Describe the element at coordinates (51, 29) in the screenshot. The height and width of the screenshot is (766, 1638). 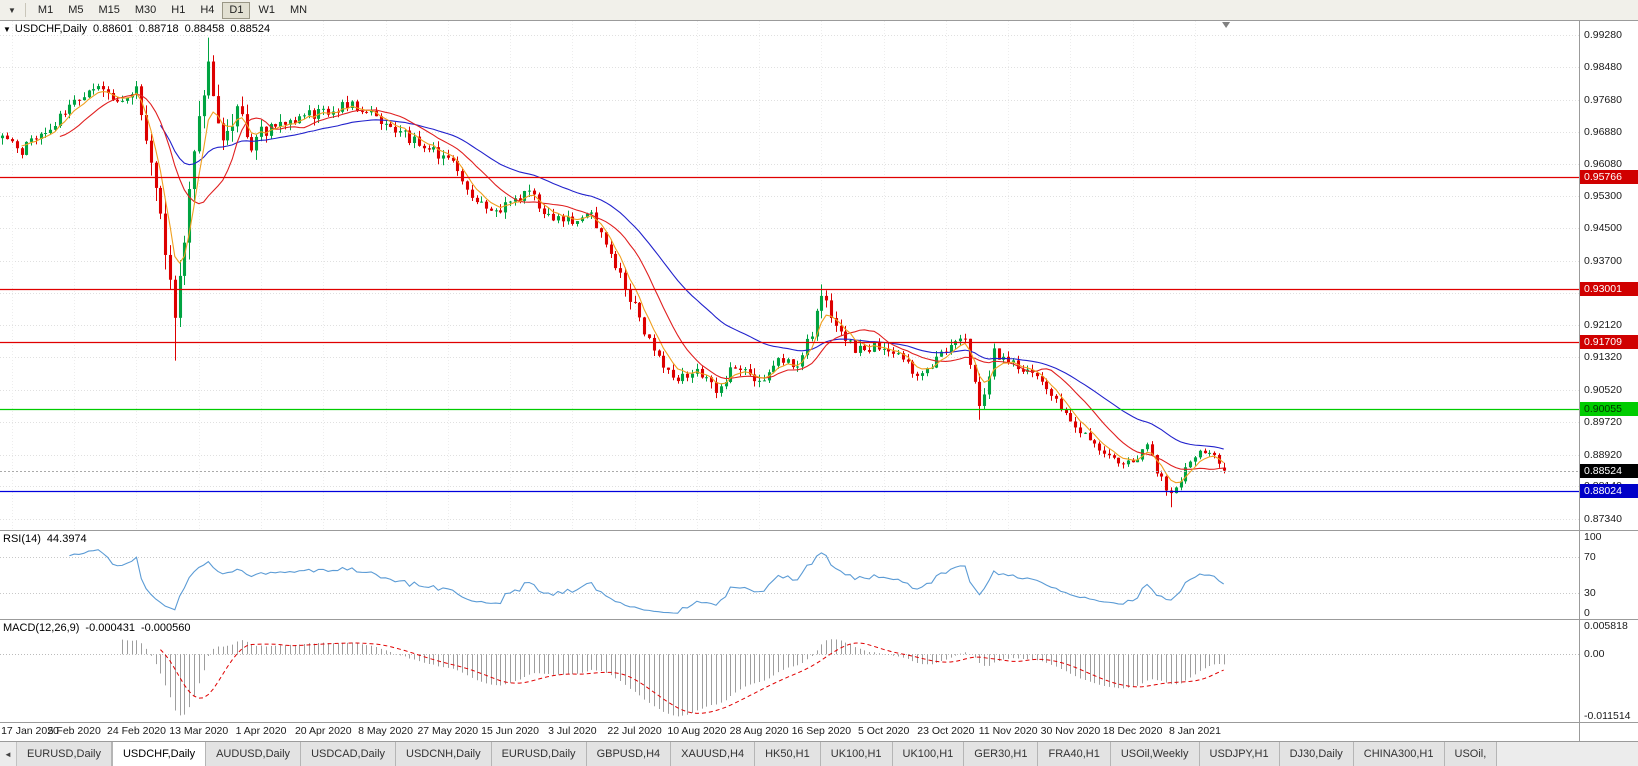
I see `legend-symbol: USDCHF,Daily` at that location.